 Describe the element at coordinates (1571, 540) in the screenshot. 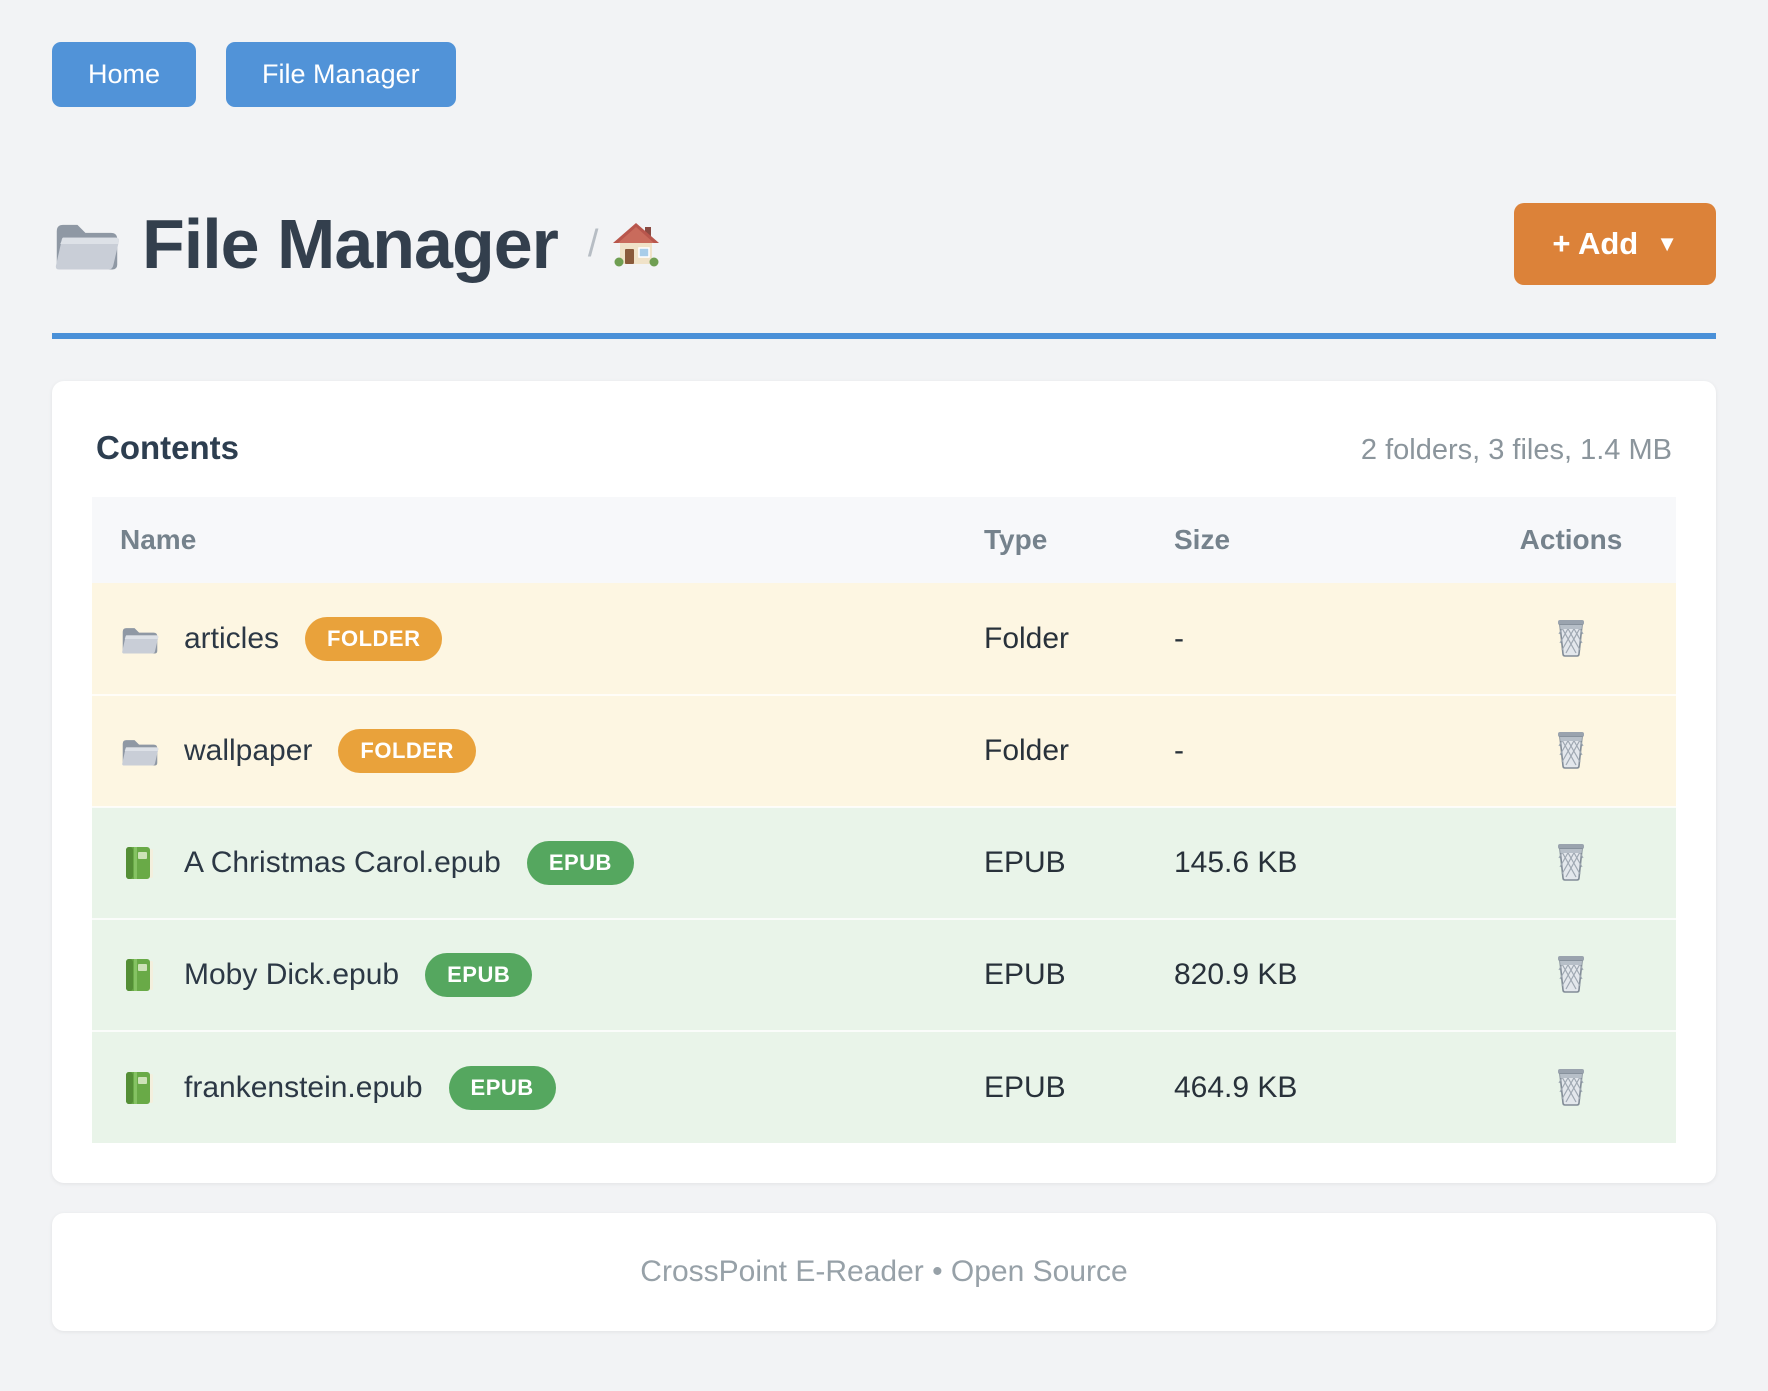

I see `column-header-actions: Actions` at that location.